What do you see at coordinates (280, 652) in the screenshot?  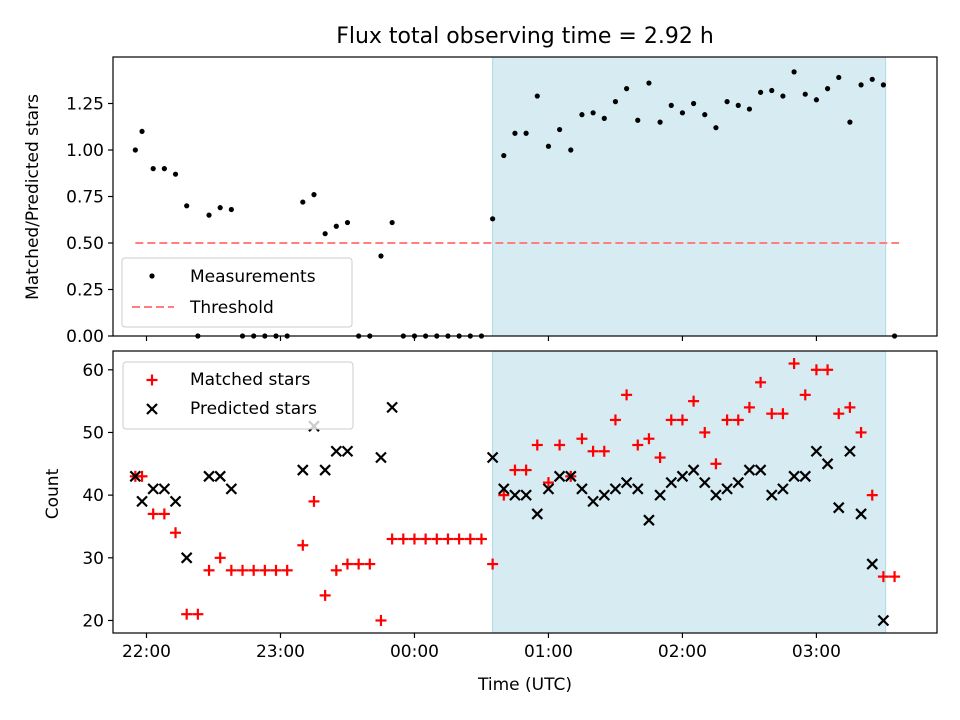 I see `bottom-xtick-label: 23:00` at bounding box center [280, 652].